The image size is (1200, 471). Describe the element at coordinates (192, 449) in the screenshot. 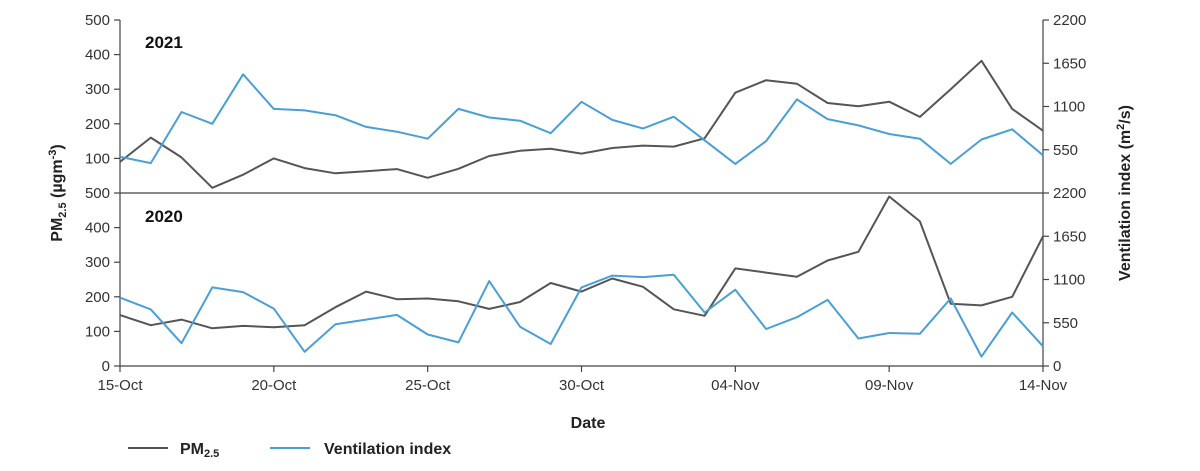

I see `legend-pm25-main: PM` at that location.